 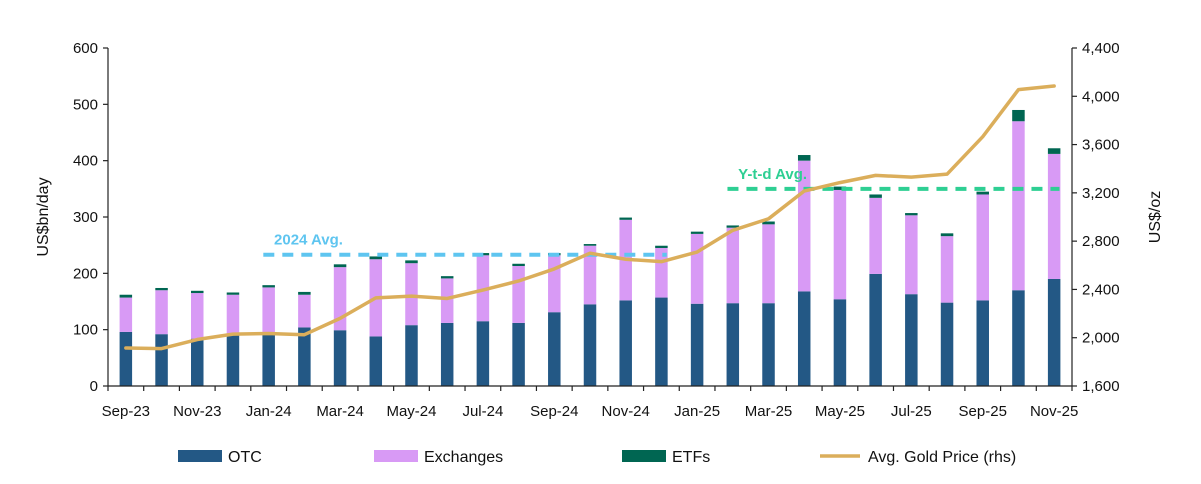 What do you see at coordinates (1101, 96) in the screenshot?
I see `y2-tick-label: 4,000` at bounding box center [1101, 96].